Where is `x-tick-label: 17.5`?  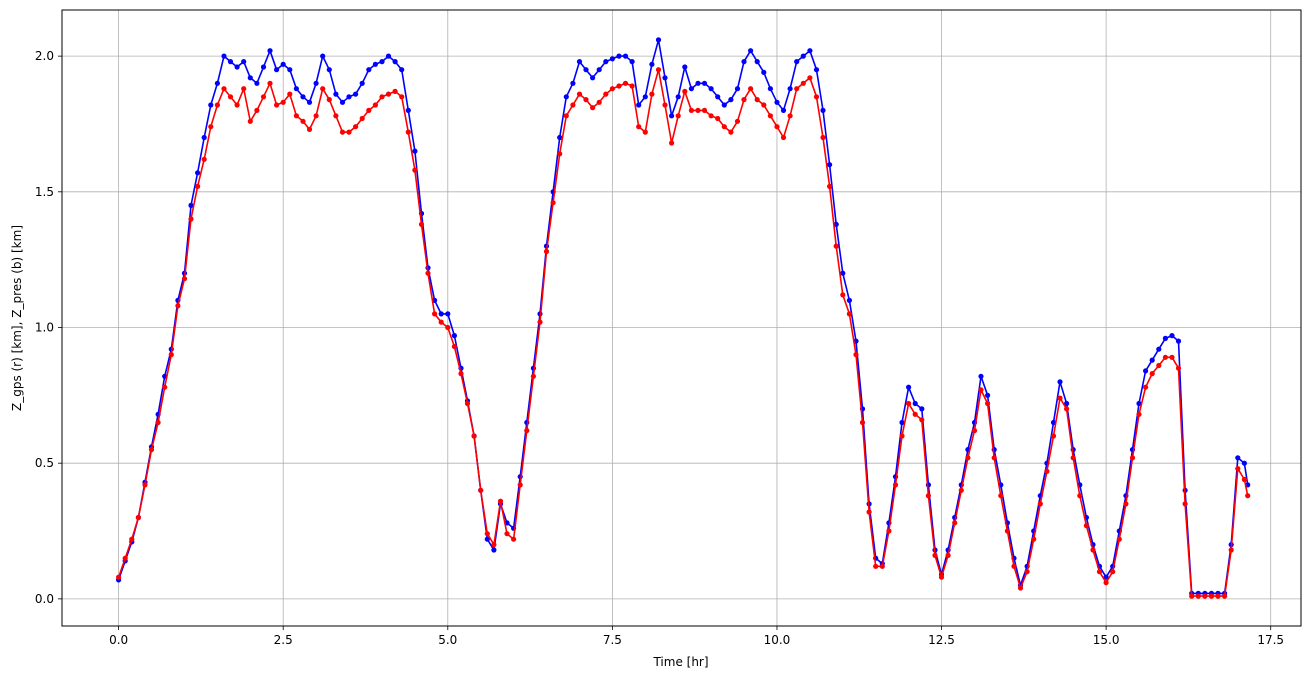 x-tick-label: 17.5 is located at coordinates (1270, 640).